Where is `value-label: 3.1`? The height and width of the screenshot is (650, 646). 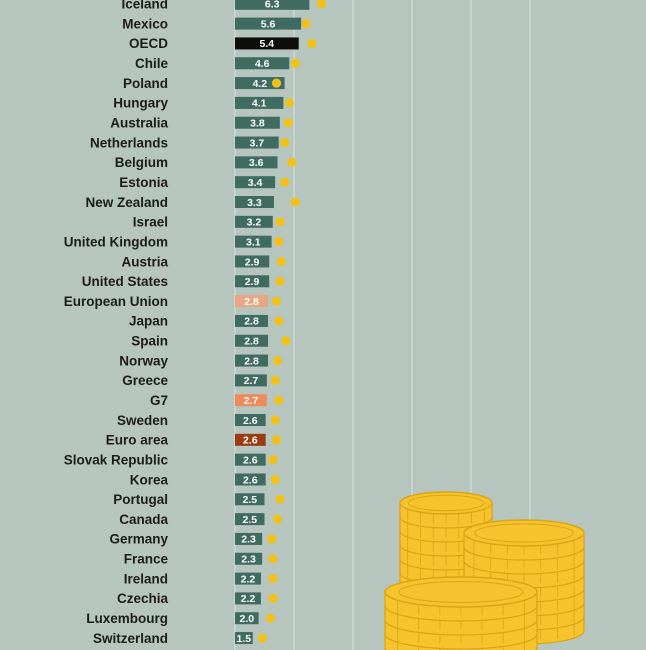
value-label: 3.1 is located at coordinates (253, 242).